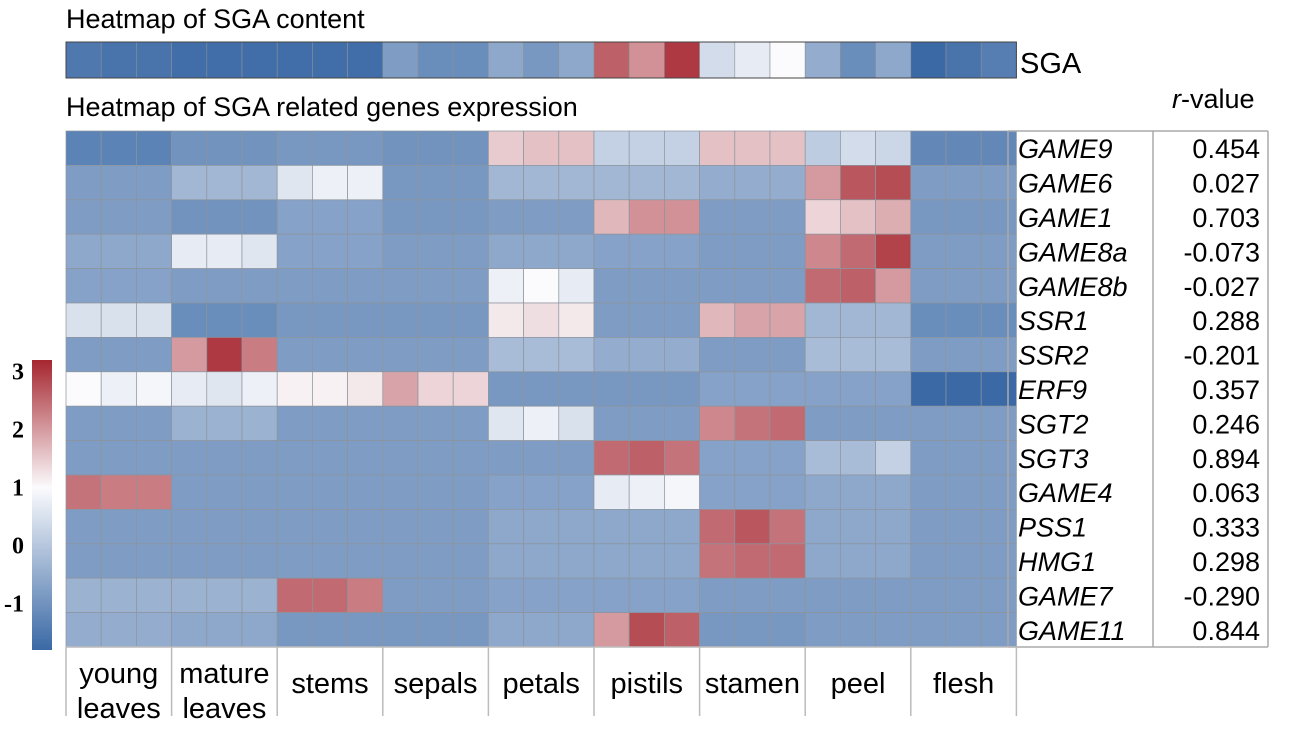  I want to click on sga-row-border, so click(541, 60).